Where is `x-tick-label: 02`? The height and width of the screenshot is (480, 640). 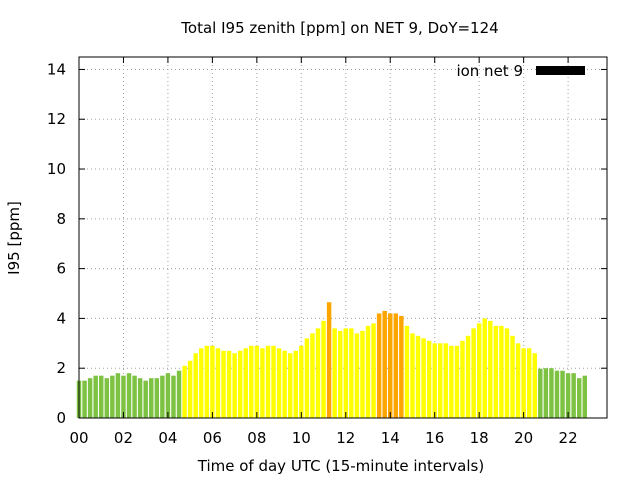 x-tick-label: 02 is located at coordinates (123, 438).